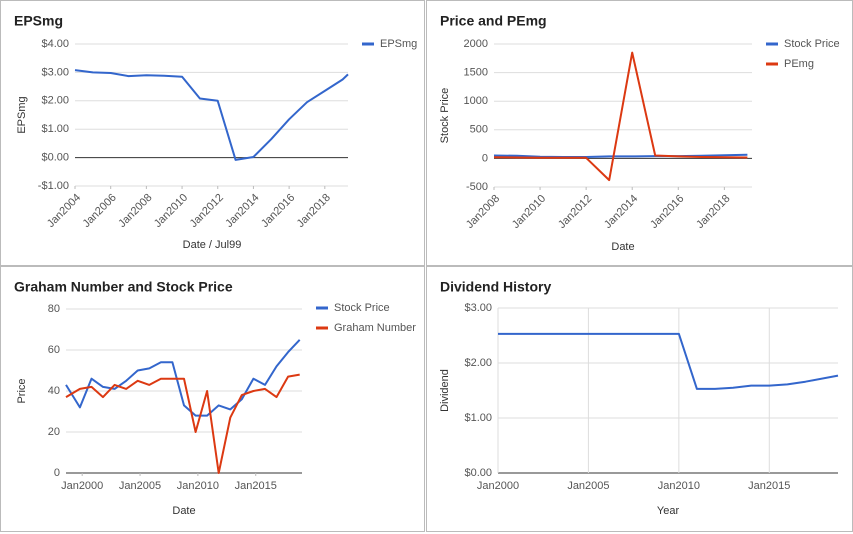 This screenshot has width=853, height=534. What do you see at coordinates (212, 245) in the screenshot?
I see `x-axis-title: Date / Jul99` at bounding box center [212, 245].